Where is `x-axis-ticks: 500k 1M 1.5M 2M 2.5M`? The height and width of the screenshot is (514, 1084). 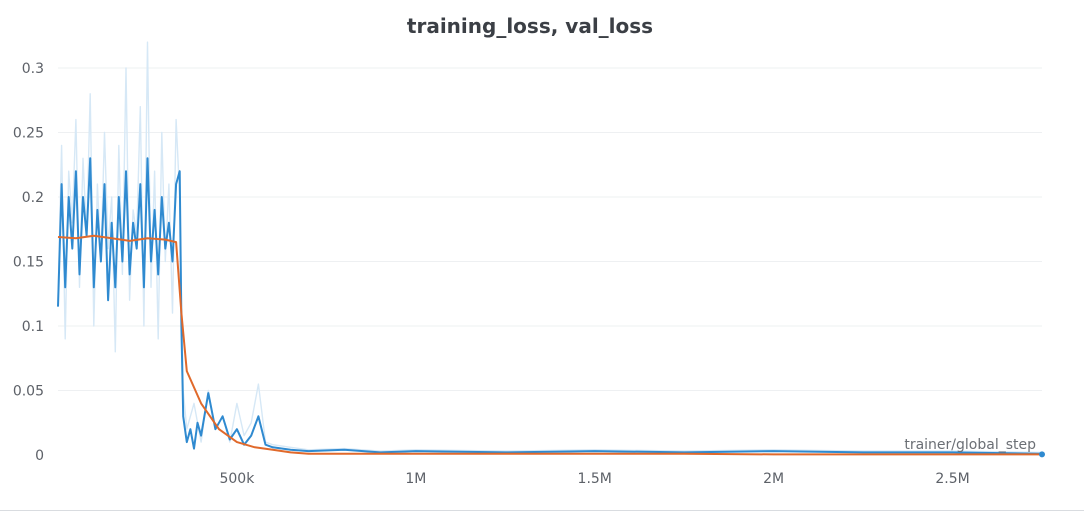
x-axis-ticks: 500k 1M 1.5M 2M 2.5M is located at coordinates (594, 479).